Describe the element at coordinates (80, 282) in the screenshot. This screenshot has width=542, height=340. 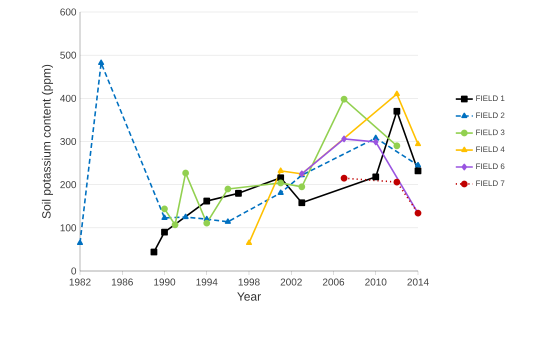
I see `x-tick-label: 1982` at that location.